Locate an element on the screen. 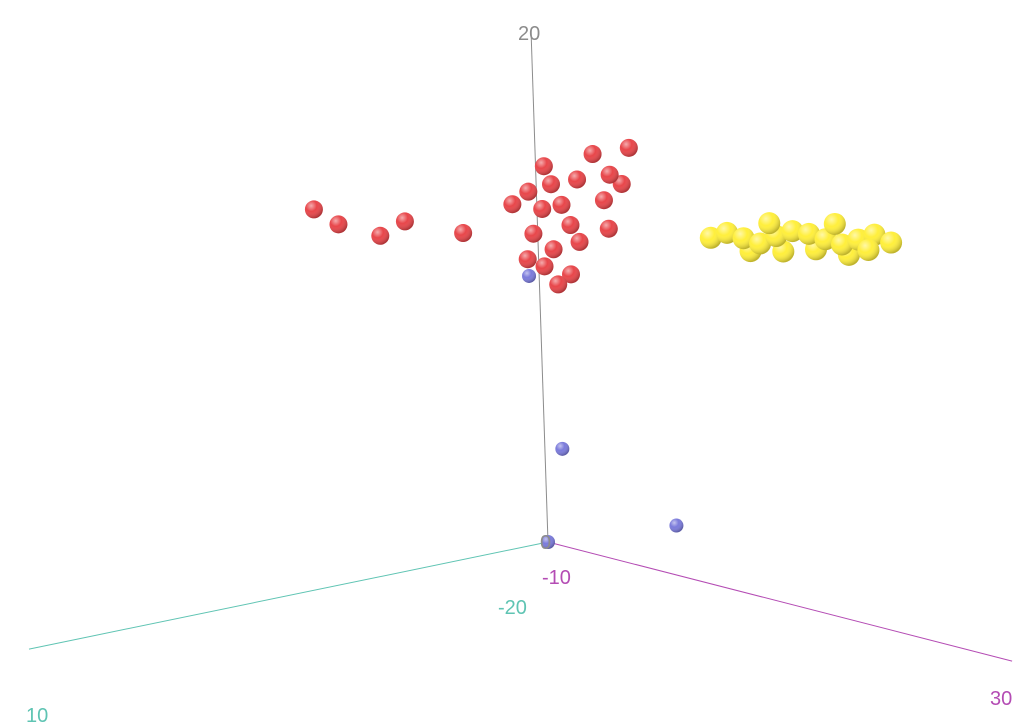 Image resolution: width=1024 pixels, height=727 pixels. vertical-axis-tick-zero: 0 is located at coordinates (545, 543).